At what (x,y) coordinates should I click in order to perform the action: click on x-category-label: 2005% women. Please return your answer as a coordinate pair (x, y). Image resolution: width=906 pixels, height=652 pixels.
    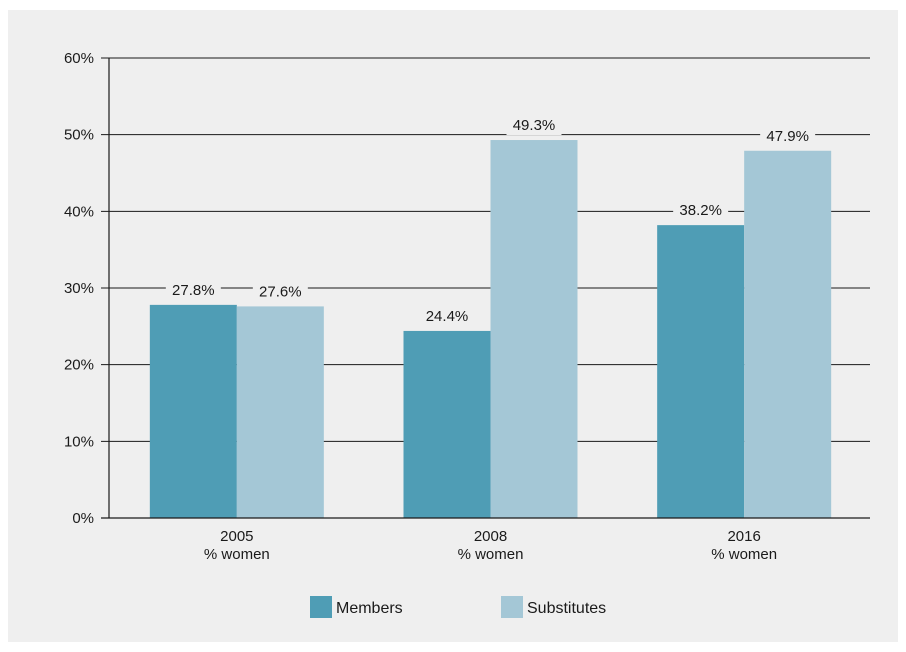
    Looking at the image, I should click on (237, 545).